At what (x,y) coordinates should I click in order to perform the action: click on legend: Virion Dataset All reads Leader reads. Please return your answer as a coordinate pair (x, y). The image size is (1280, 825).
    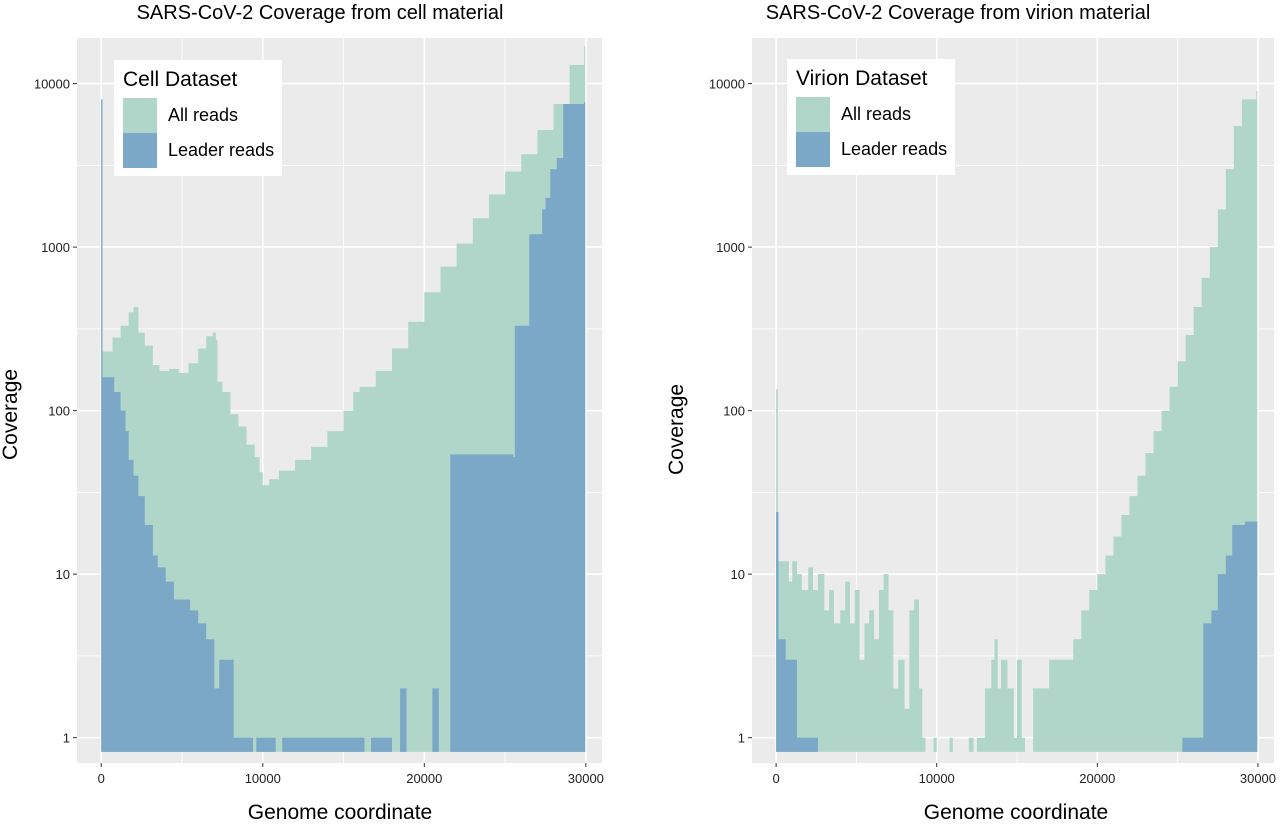
    Looking at the image, I should click on (871, 117).